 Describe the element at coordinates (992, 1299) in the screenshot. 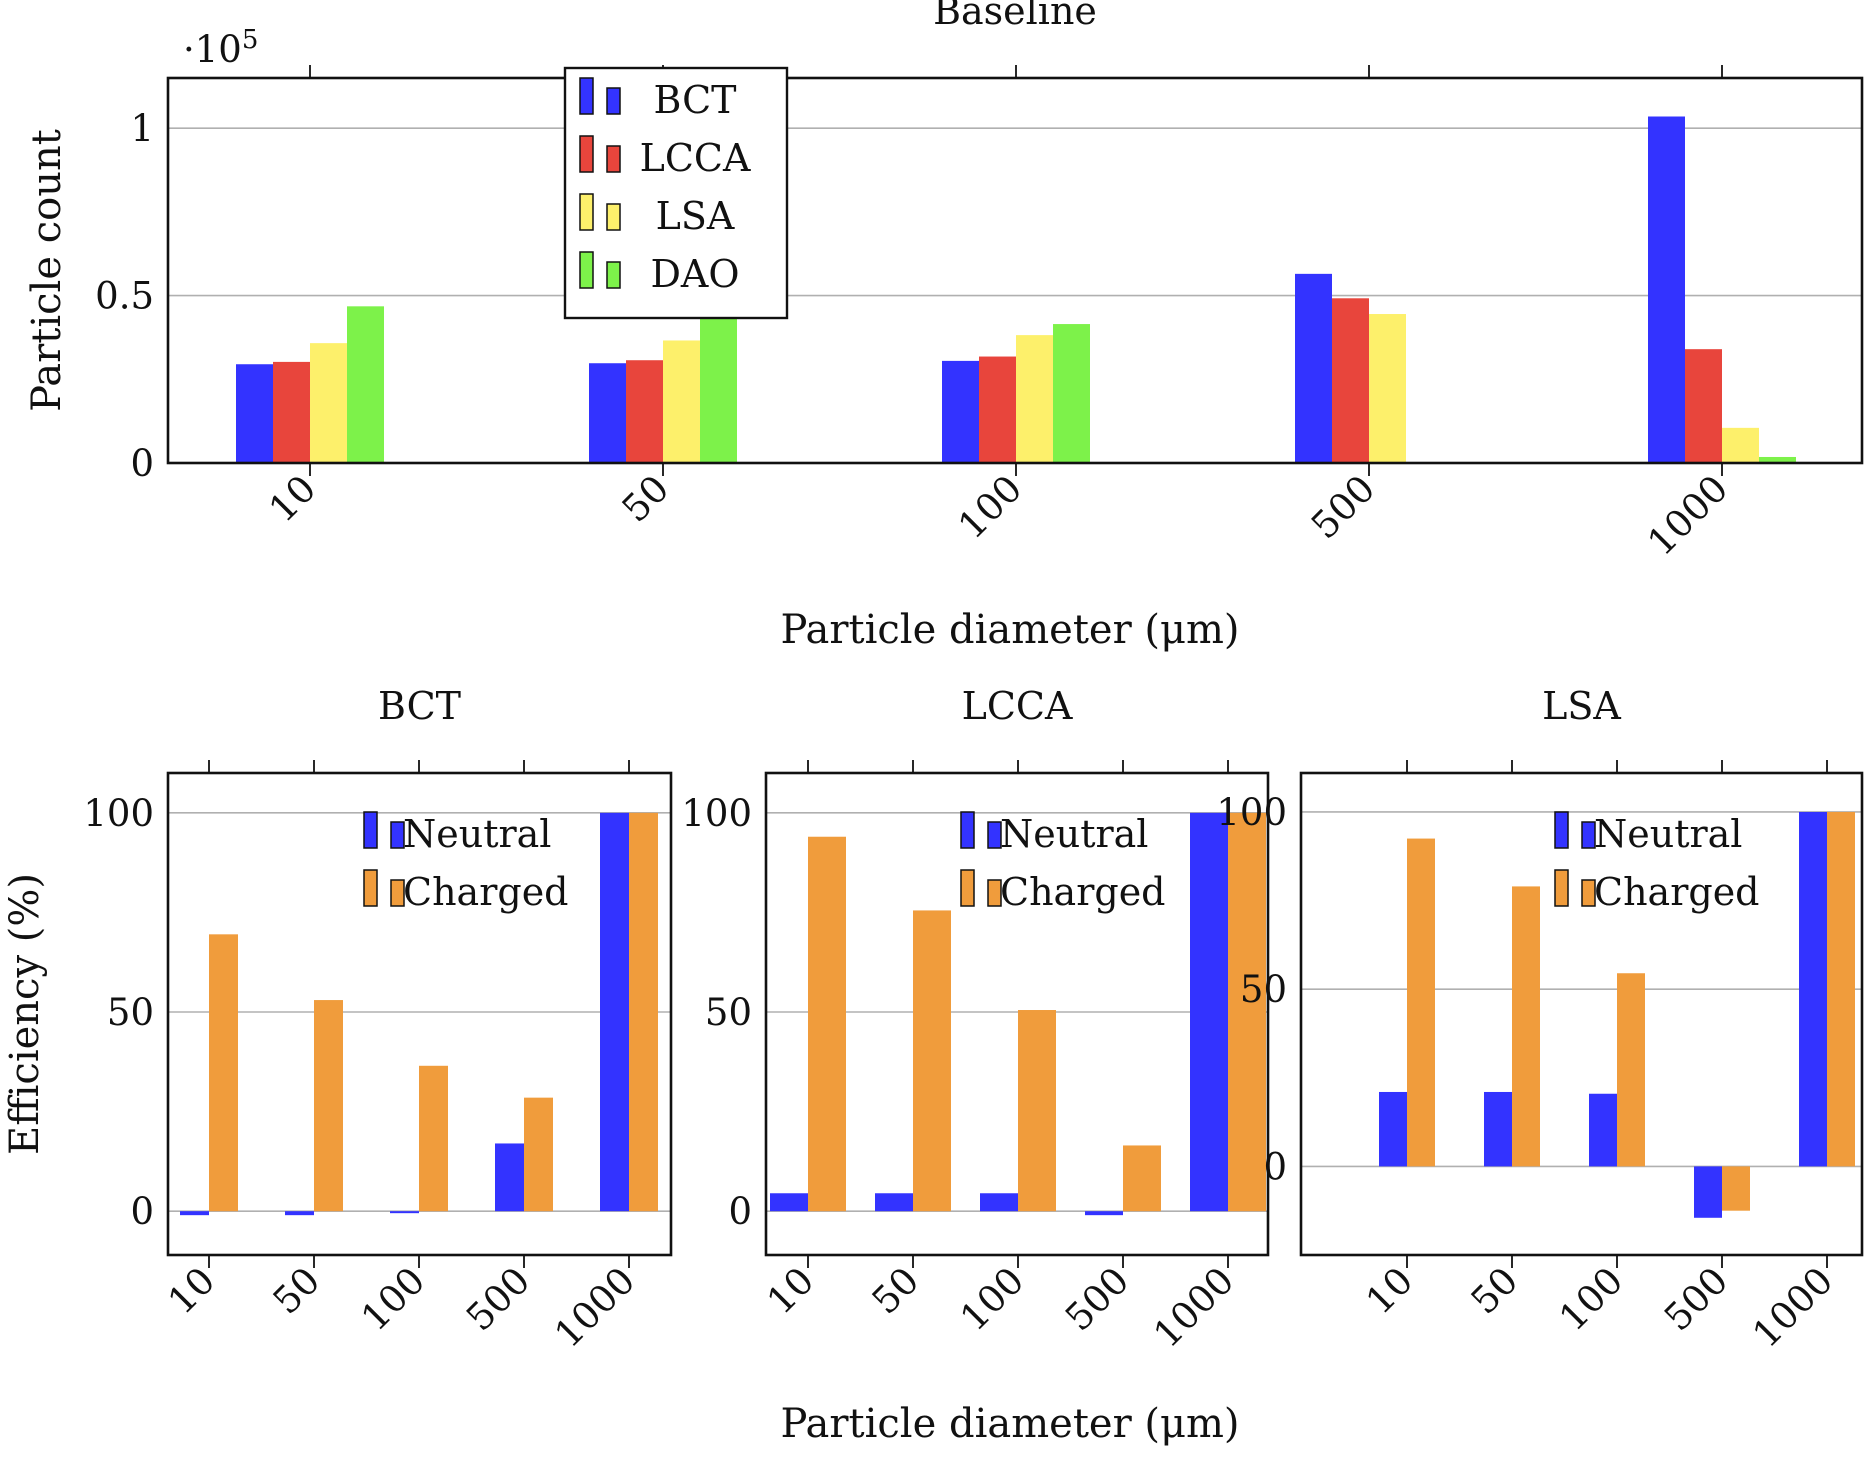

I see `x-tick-label: 100` at that location.